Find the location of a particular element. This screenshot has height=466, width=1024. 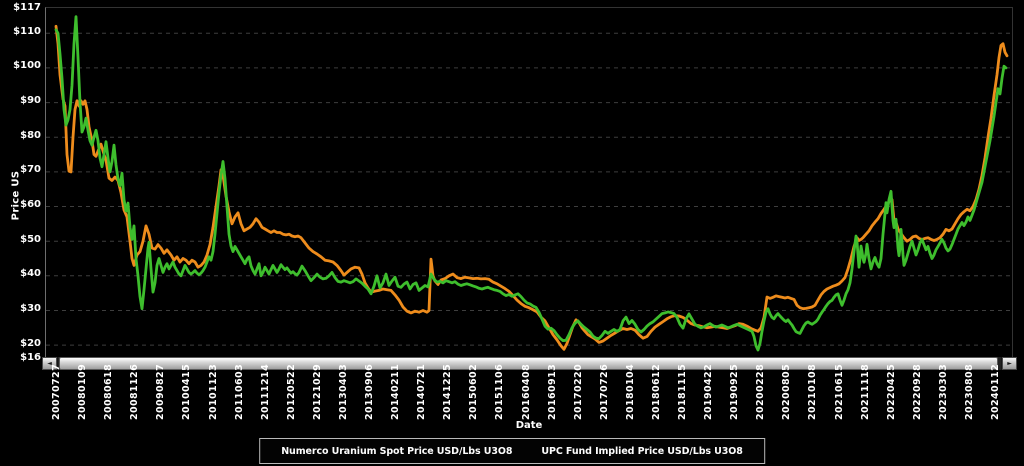

x-tick-label: 20150602 is located at coordinates (474, 391).